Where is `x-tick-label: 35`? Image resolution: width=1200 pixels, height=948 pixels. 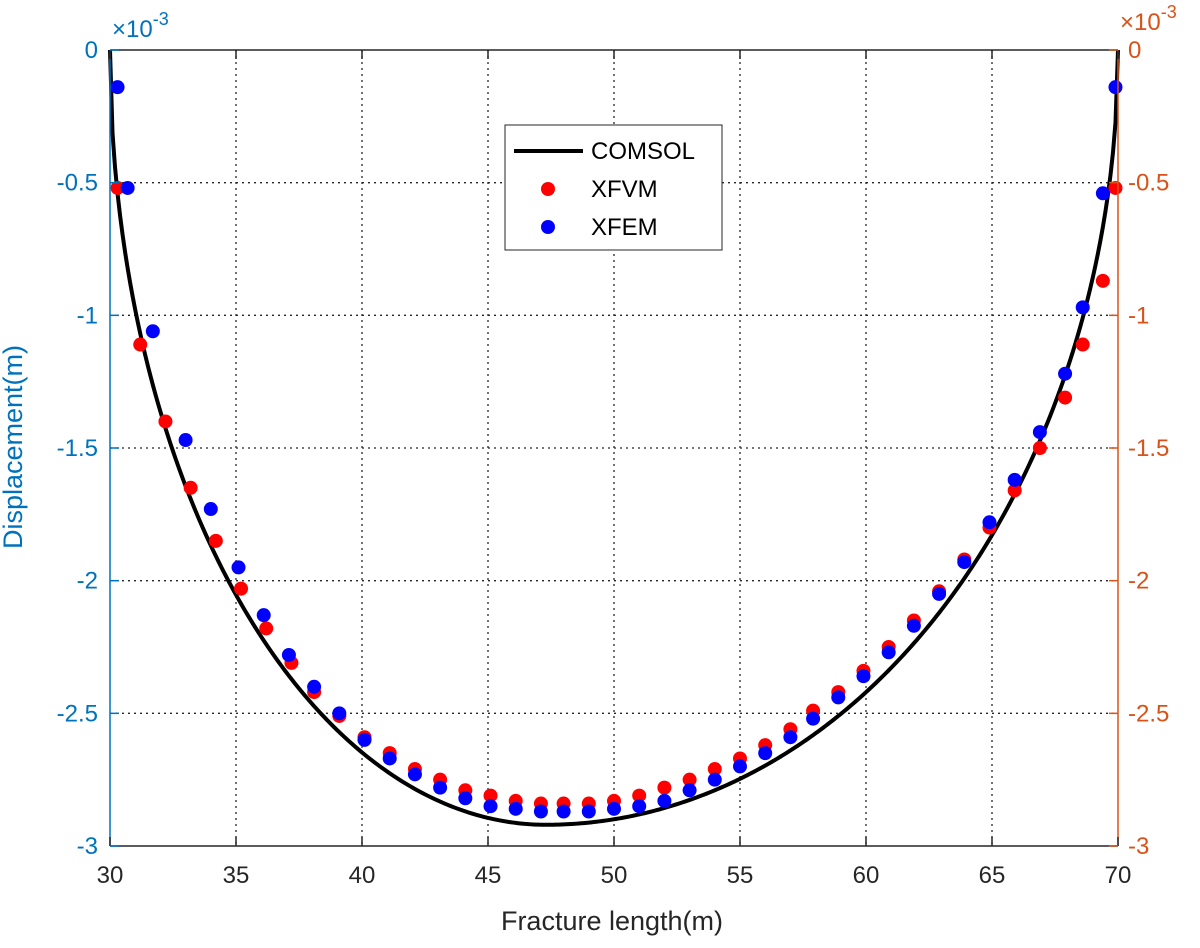 x-tick-label: 35 is located at coordinates (236, 875).